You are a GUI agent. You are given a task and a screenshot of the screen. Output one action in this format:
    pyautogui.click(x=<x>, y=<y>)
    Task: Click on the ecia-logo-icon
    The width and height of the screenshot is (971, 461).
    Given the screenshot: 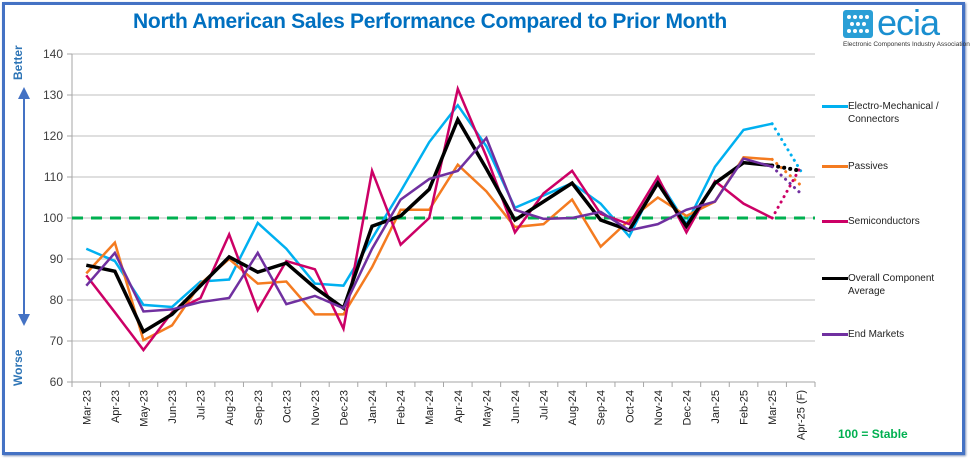 What is the action you would take?
    pyautogui.click(x=858, y=24)
    